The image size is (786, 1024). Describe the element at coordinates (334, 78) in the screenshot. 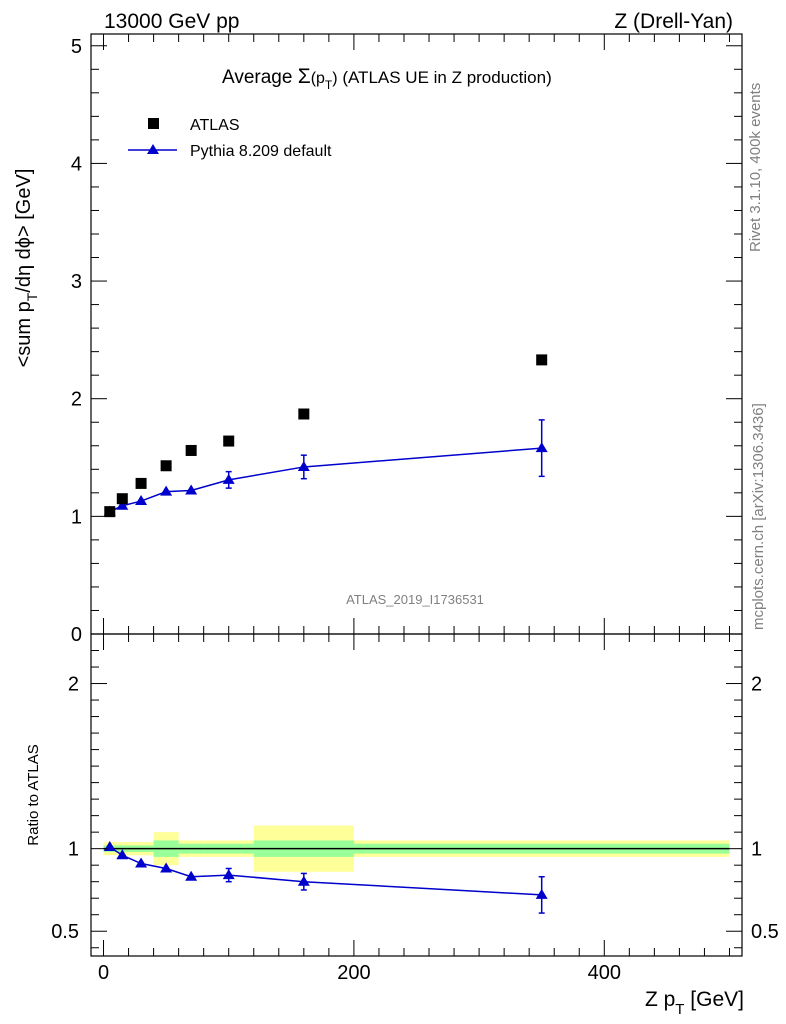

I see `title-paren-close: )` at that location.